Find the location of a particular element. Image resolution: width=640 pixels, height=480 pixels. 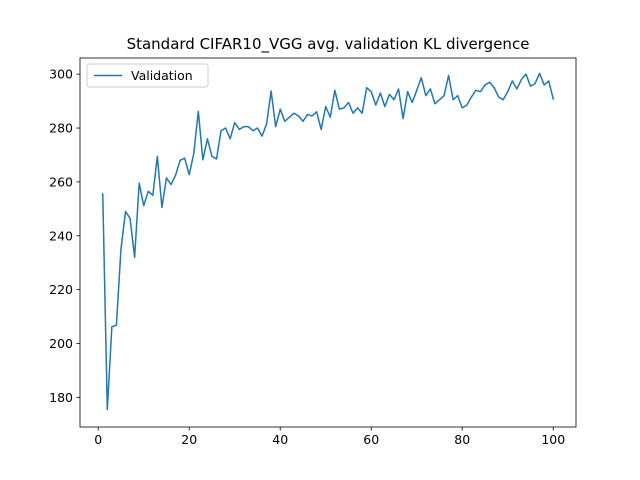

x-tick-label: 80 is located at coordinates (462, 439).